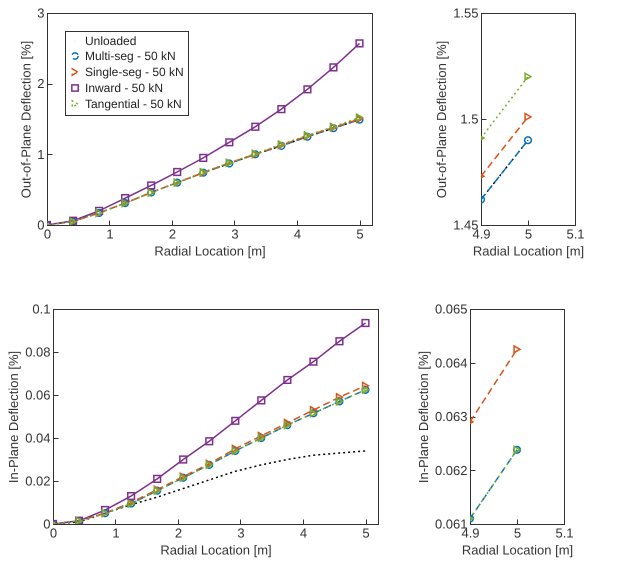  Describe the element at coordinates (124, 88) in the screenshot. I see `legend-label: Inward - 50 kN` at that location.